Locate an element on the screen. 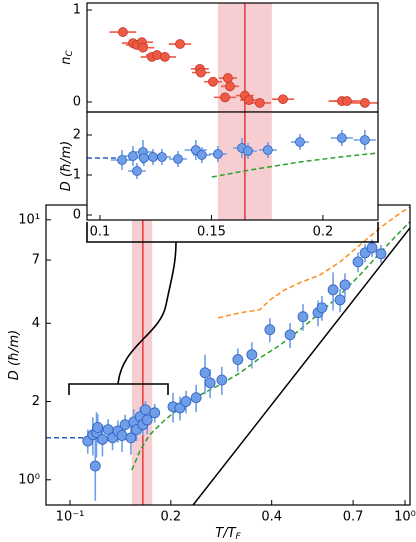  range-bracket is located at coordinates (118, 389).